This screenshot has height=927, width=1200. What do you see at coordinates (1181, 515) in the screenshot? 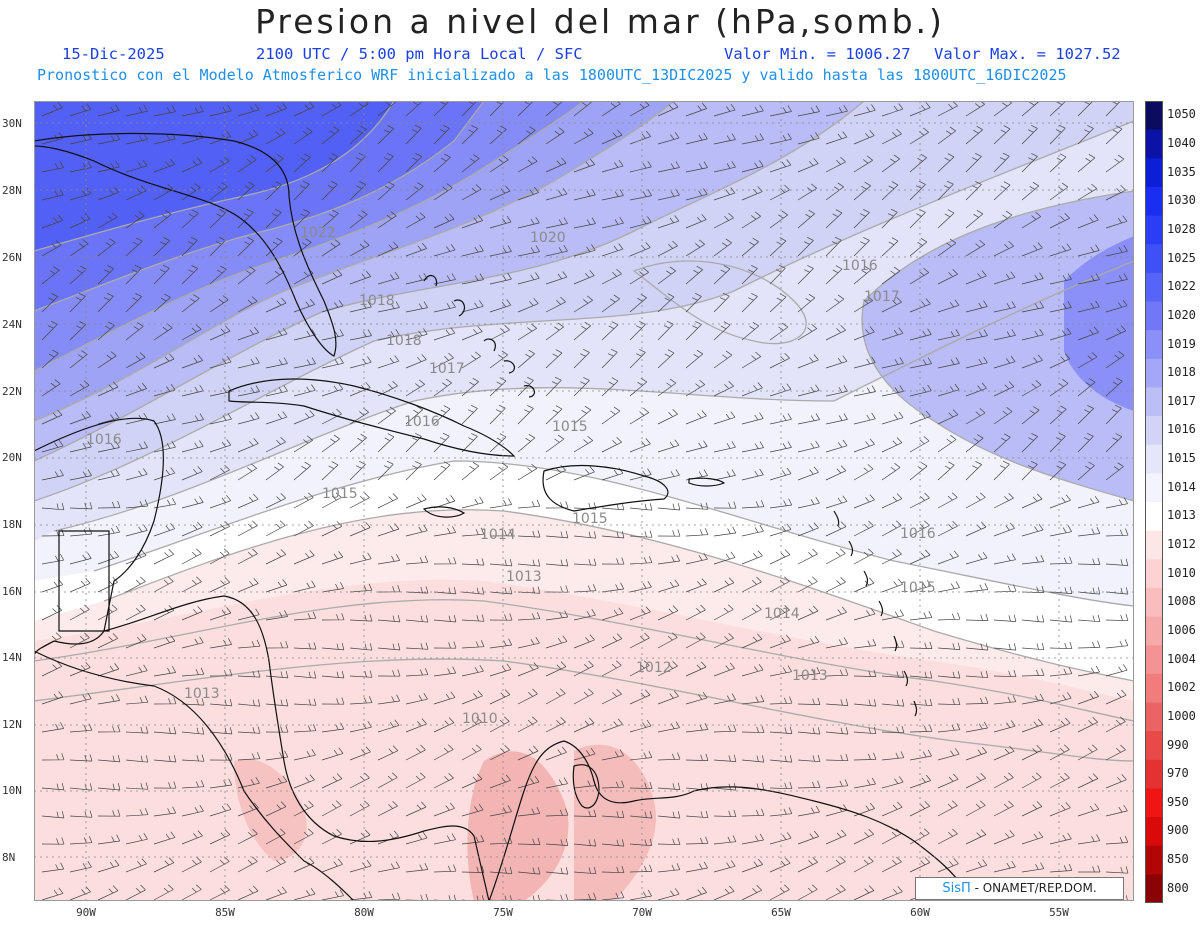
I see `colorbar-label: 1013` at bounding box center [1181, 515].